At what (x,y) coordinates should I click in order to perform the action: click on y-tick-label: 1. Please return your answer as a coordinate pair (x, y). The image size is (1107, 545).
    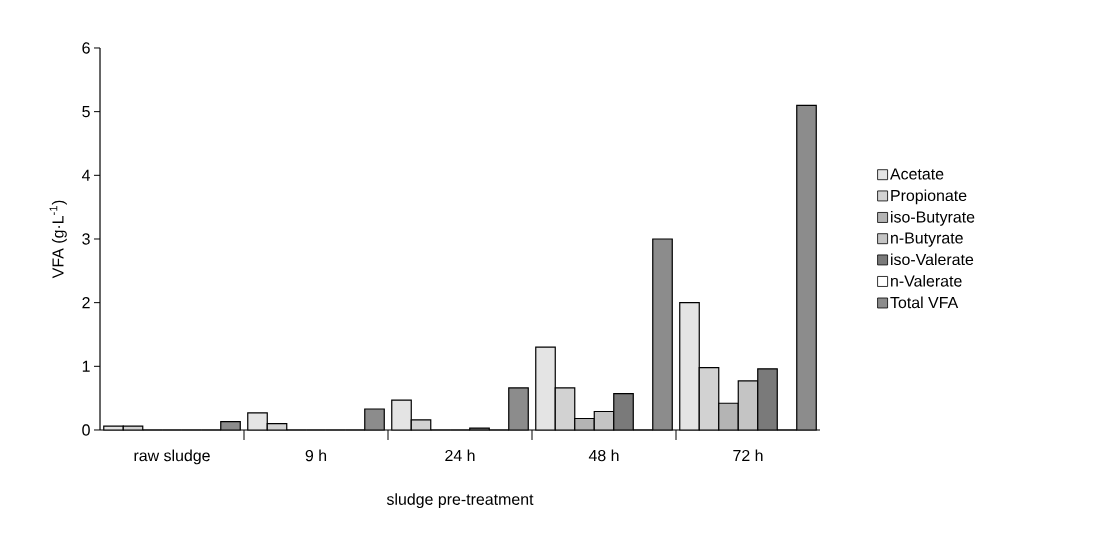
    Looking at the image, I should click on (86, 366).